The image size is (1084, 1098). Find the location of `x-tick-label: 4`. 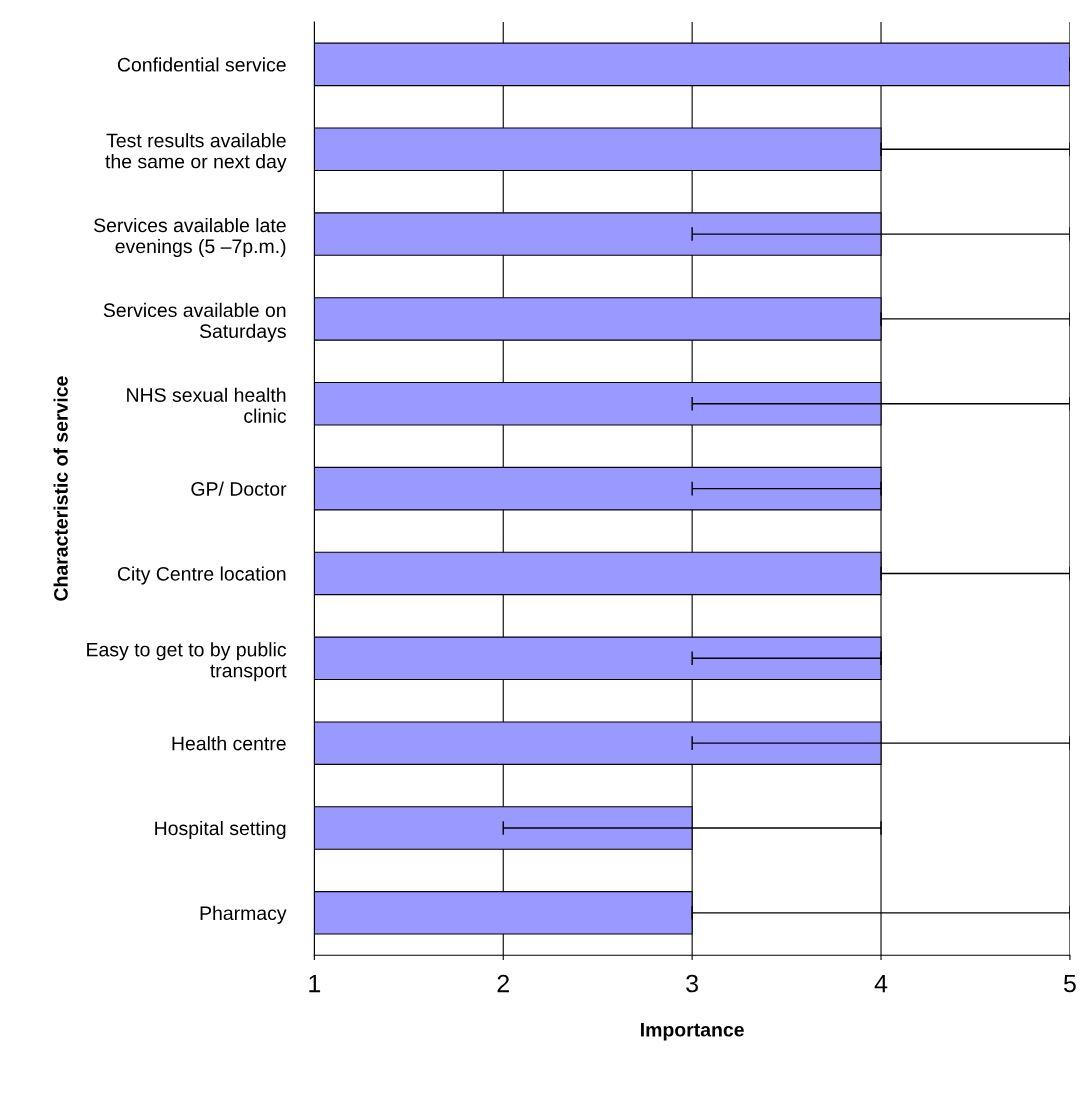

x-tick-label: 4 is located at coordinates (881, 983).